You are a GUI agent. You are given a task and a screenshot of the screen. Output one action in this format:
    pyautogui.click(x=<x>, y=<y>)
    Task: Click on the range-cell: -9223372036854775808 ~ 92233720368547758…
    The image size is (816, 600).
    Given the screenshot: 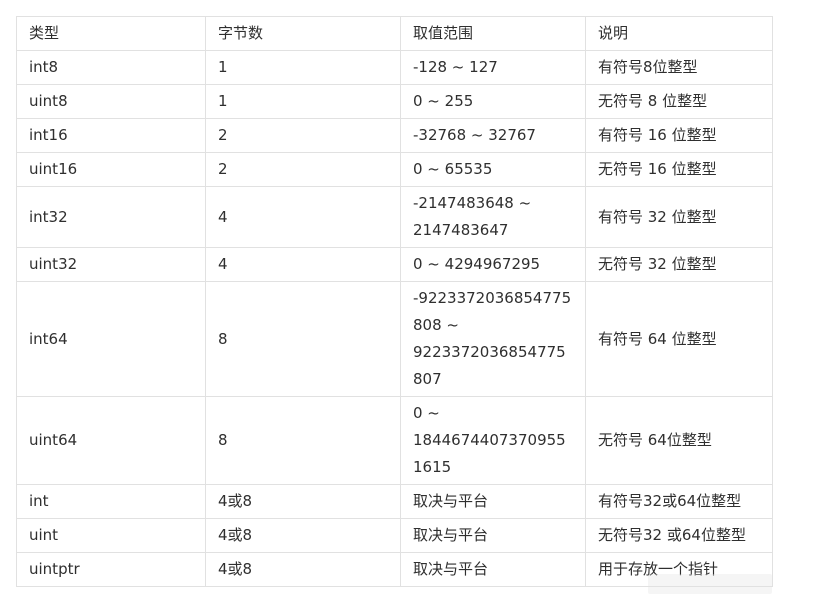 What is the action you would take?
    pyautogui.click(x=493, y=339)
    